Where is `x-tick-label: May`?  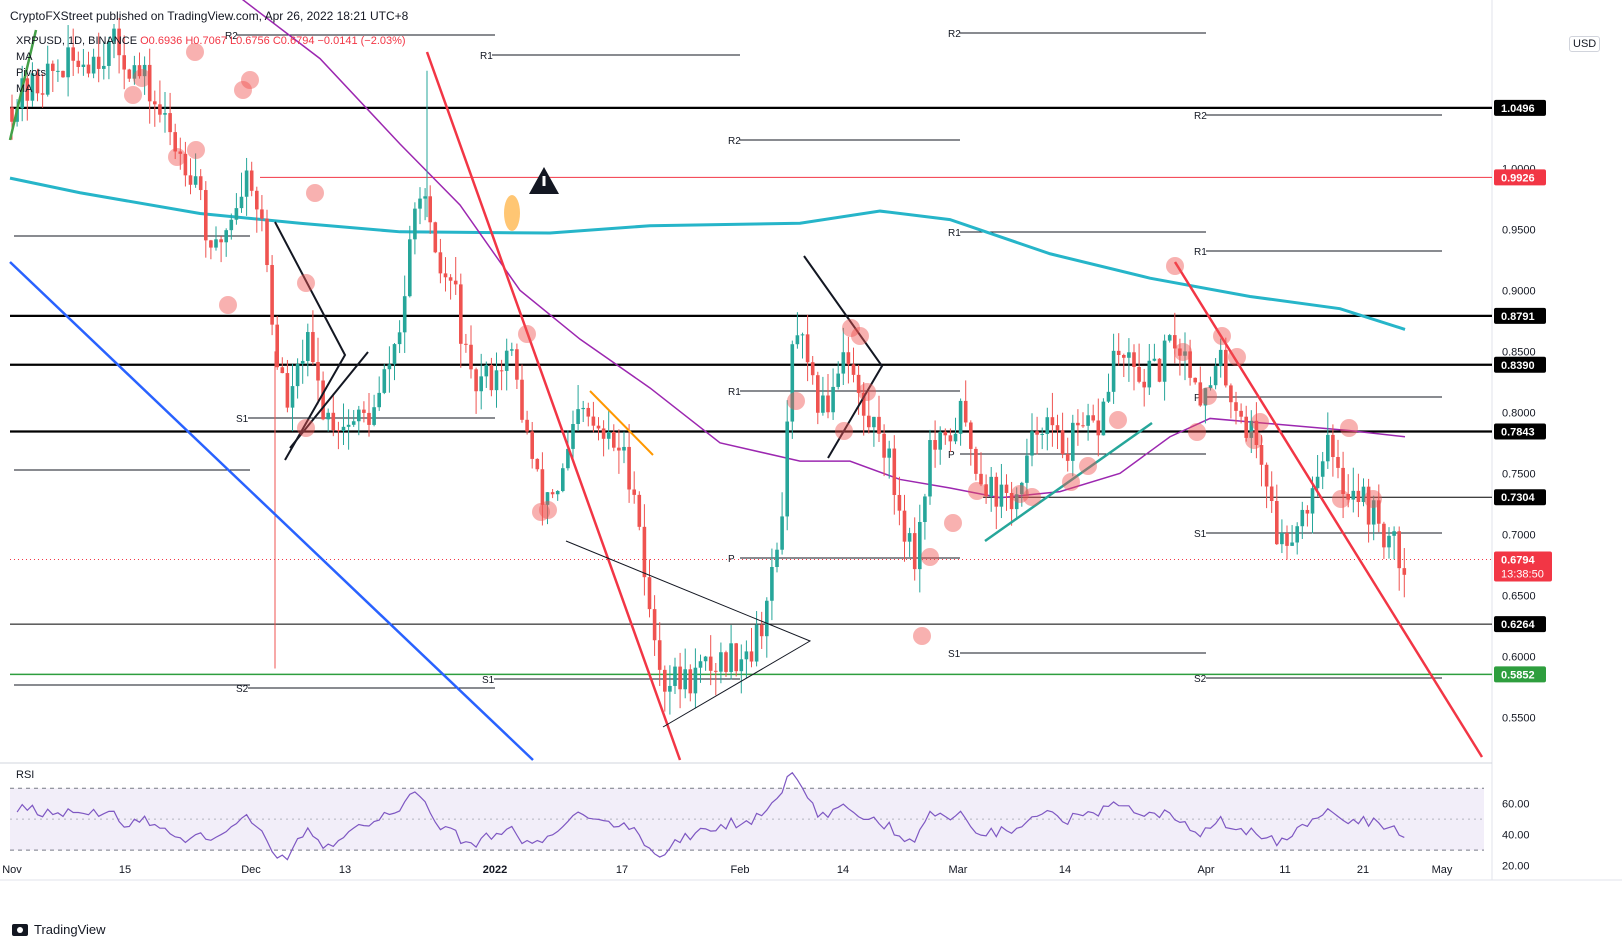 x-tick-label: May is located at coordinates (1442, 870).